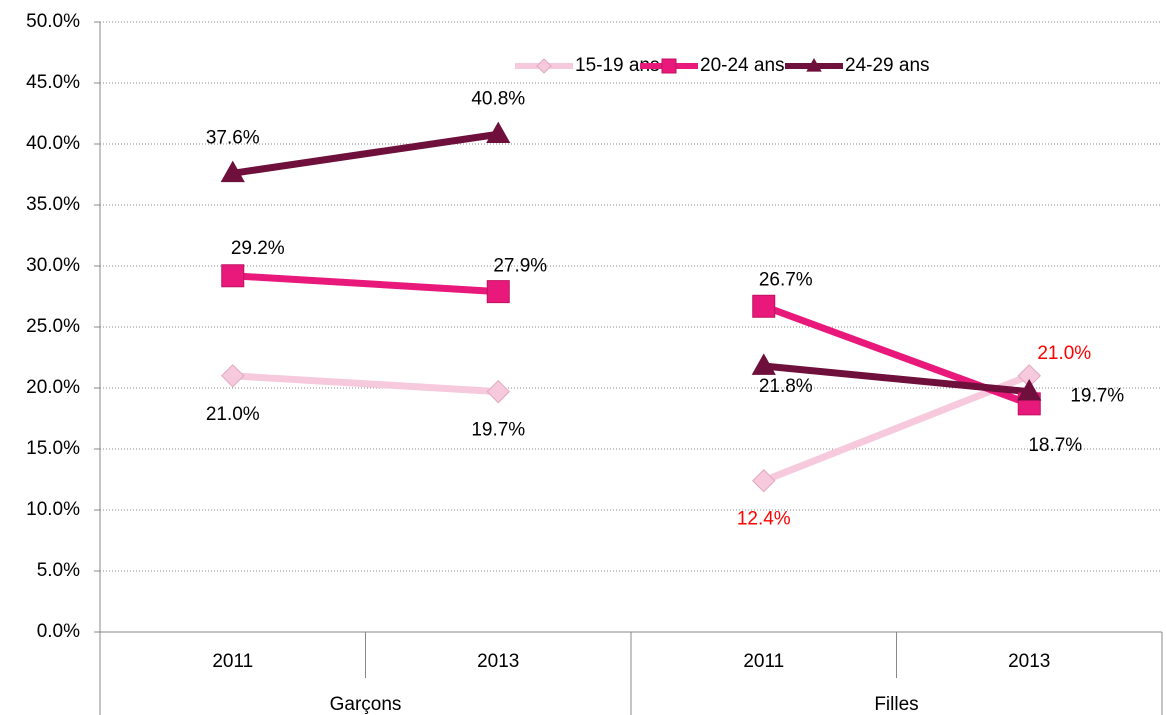 This screenshot has width=1167, height=715. I want to click on legend-label: 24-29 ans, so click(887, 65).